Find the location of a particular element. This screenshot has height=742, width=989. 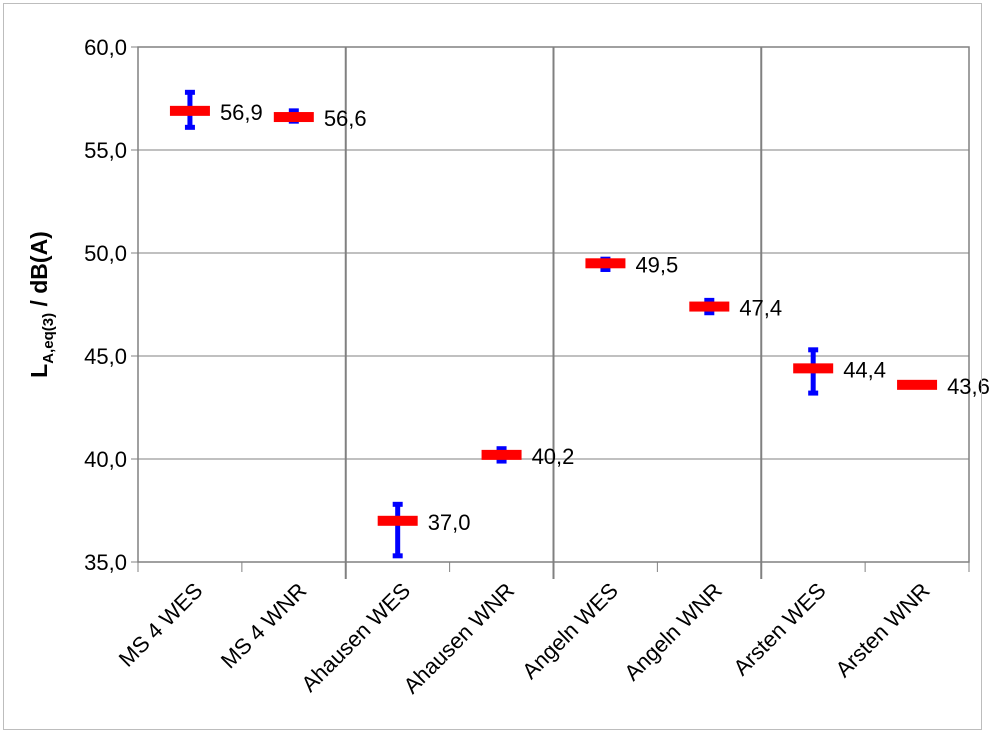

y-tick-label: 60,0 is located at coordinates (105, 47).